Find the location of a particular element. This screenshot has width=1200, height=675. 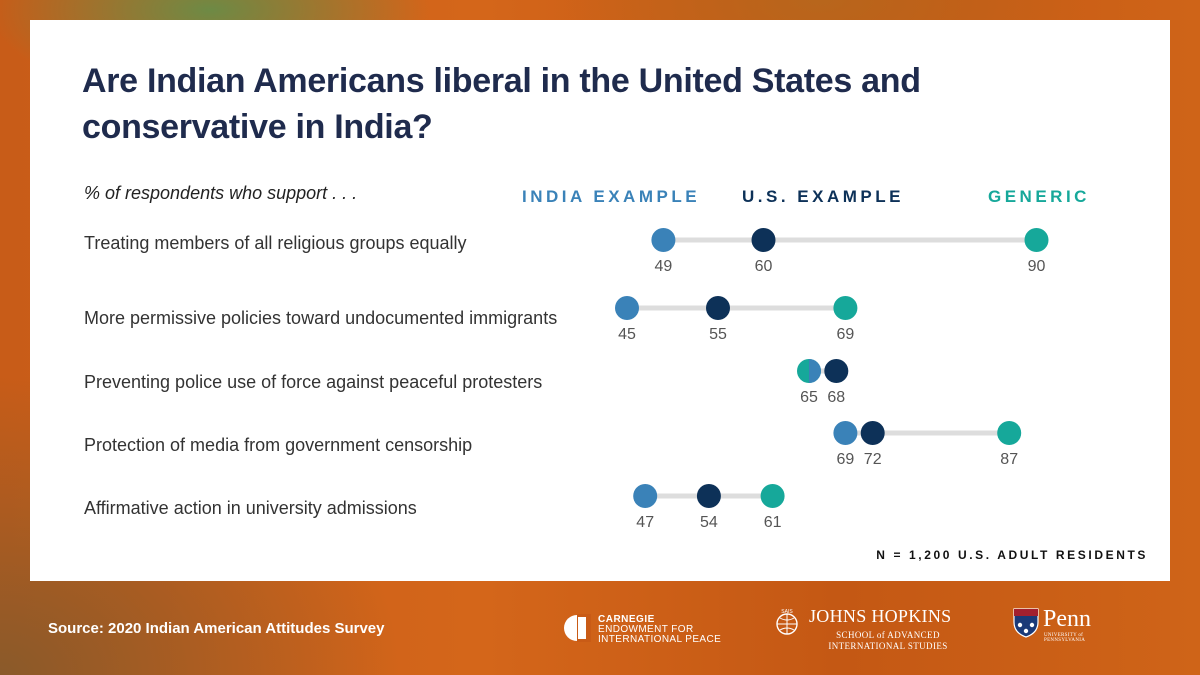

penn-name: Penn is located at coordinates (1067, 619).